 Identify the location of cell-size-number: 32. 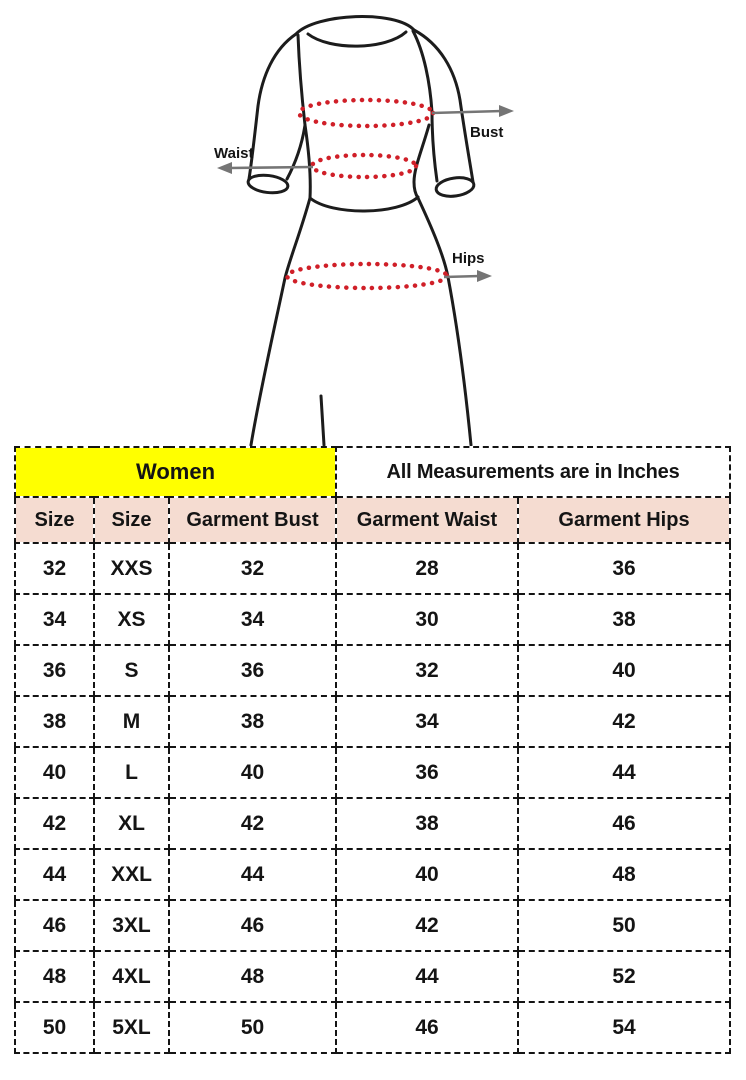
(54, 568).